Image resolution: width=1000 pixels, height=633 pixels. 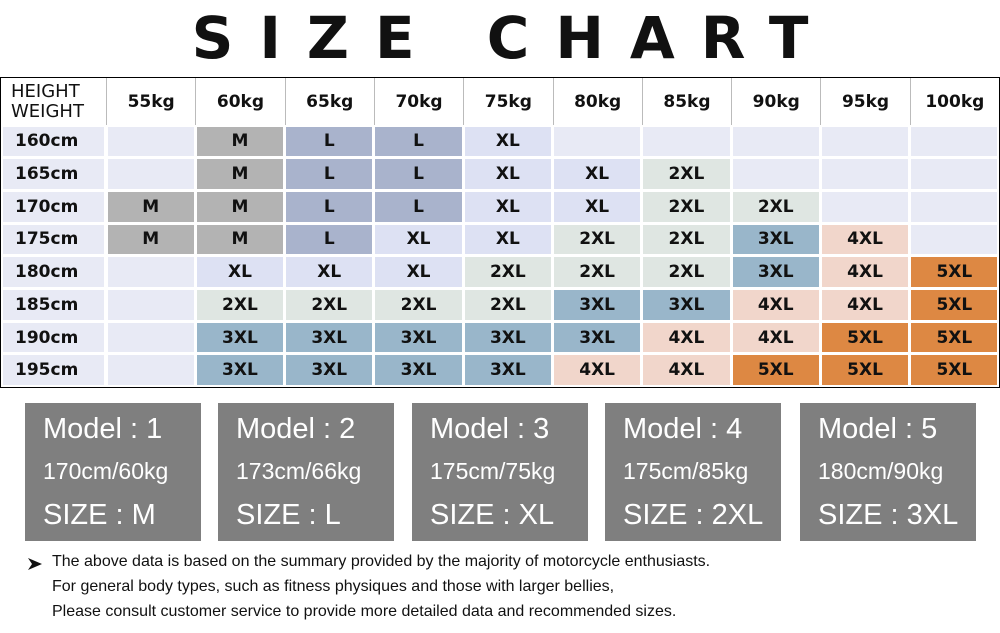 What do you see at coordinates (299, 471) in the screenshot?
I see `model-measure: 173cm/66kg` at bounding box center [299, 471].